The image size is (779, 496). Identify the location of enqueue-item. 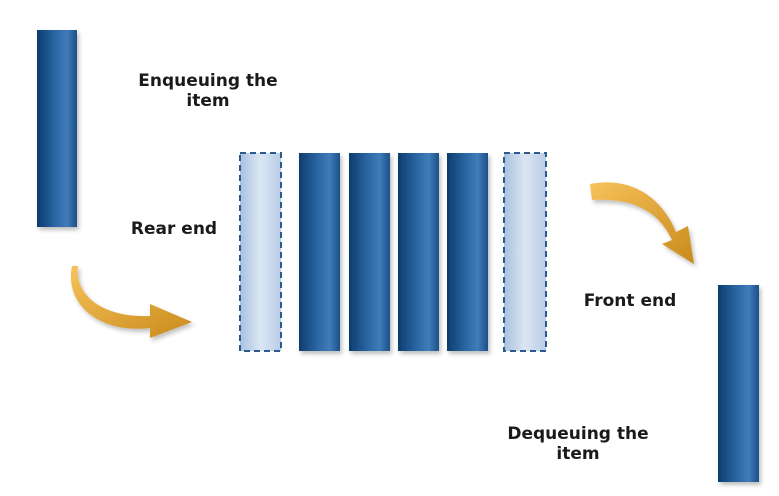
(57, 128).